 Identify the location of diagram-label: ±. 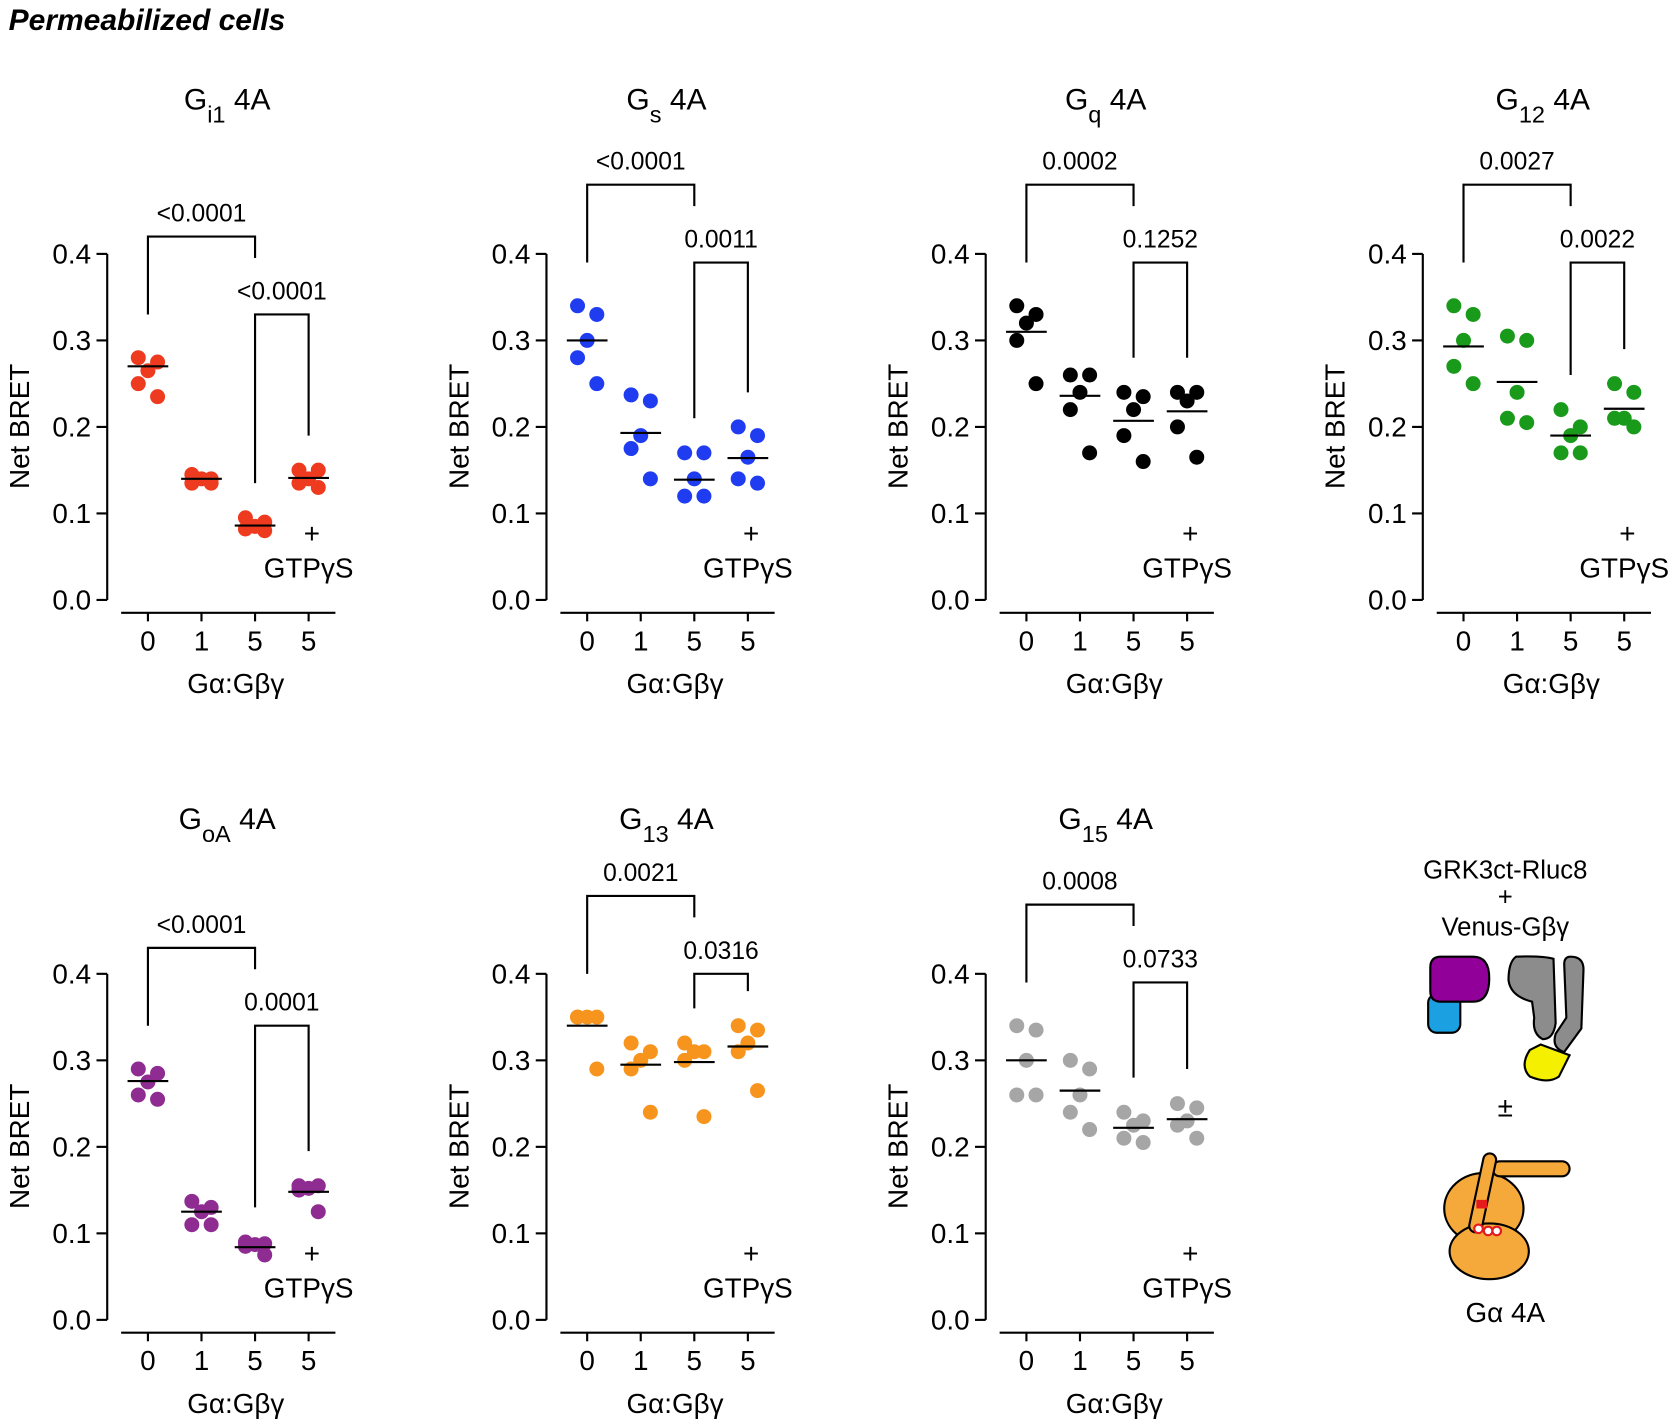
(1505, 1106).